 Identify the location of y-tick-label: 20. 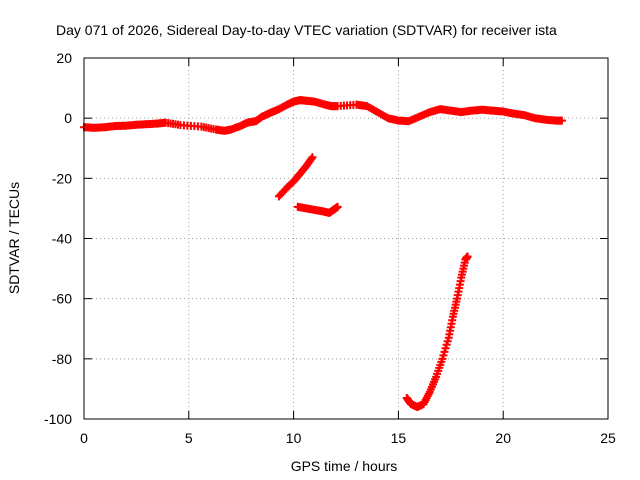
(64, 58).